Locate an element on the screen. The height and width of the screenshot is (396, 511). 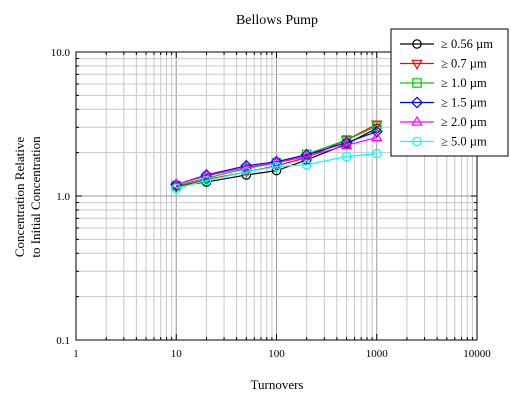
x-axis-label: Turnovers is located at coordinates (277, 384).